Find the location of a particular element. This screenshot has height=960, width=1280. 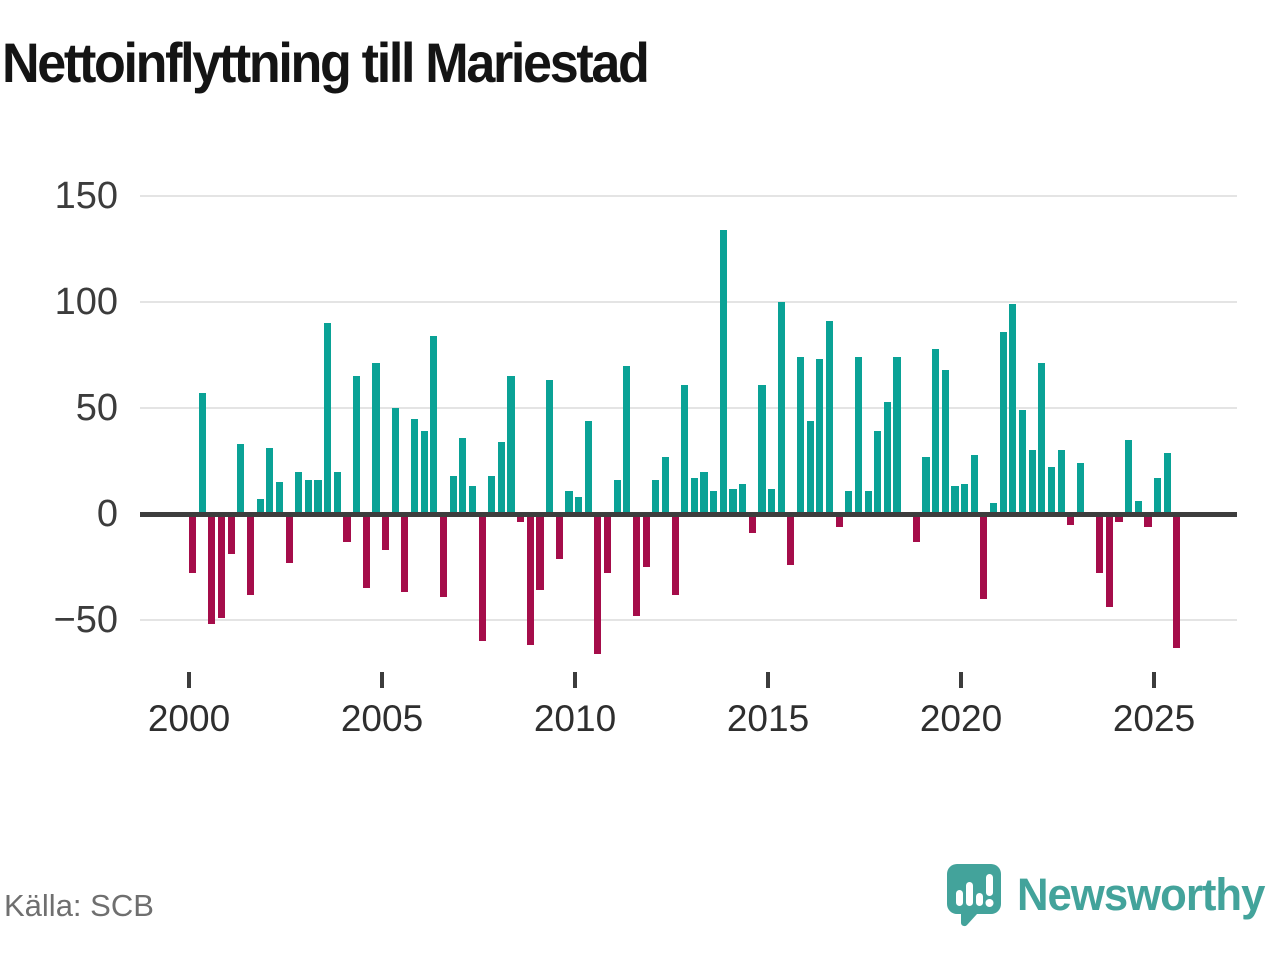

y-axis-label: 50 is located at coordinates (96, 408).